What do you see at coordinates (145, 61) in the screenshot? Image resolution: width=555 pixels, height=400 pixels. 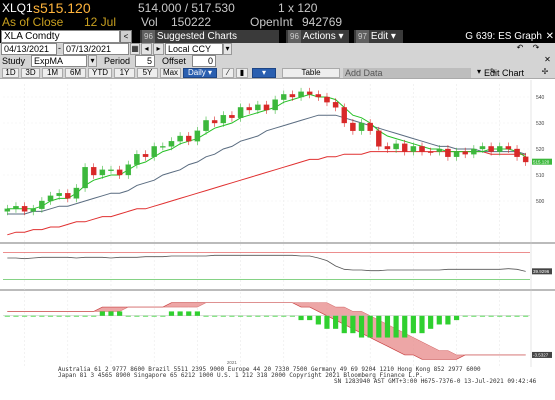 I see `period-field: 5` at bounding box center [145, 61].